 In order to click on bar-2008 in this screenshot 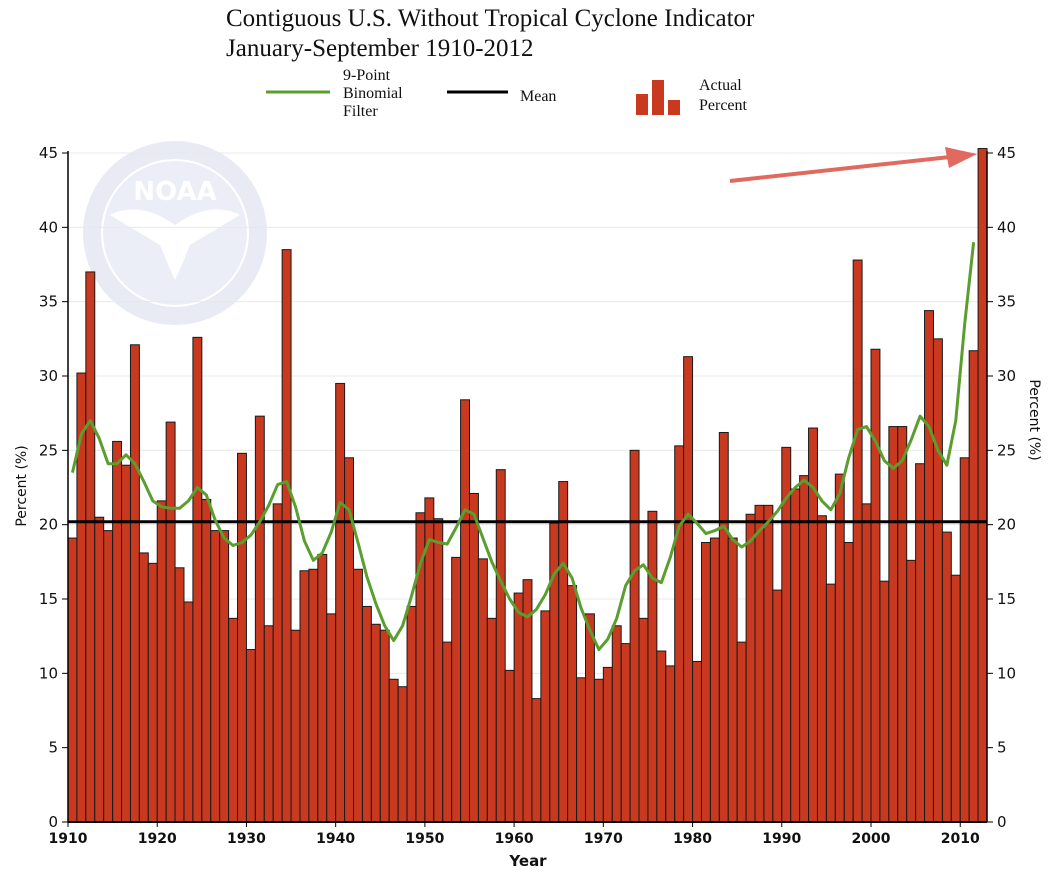, I will do `click(946, 677)`.